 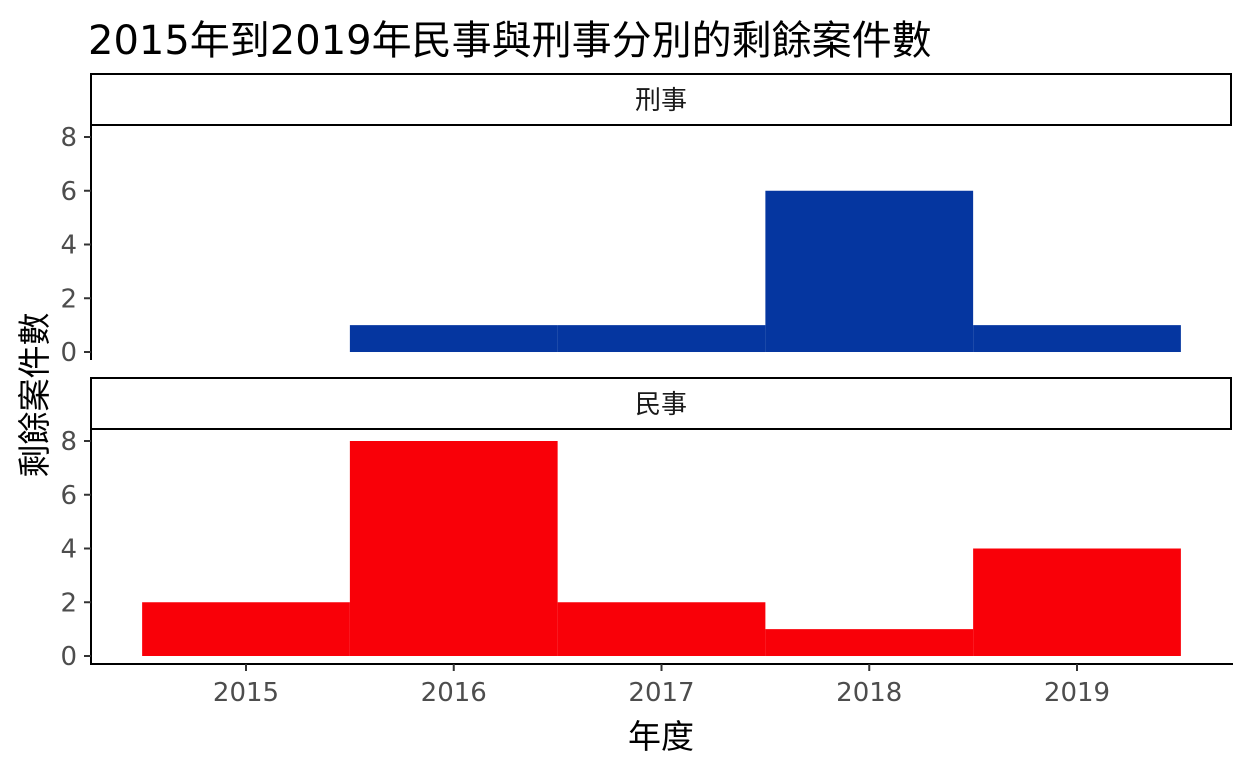 I want to click on chart-title: 2015年到2019年民事與刑事分別的剩餘案件數, so click(x=510, y=41).